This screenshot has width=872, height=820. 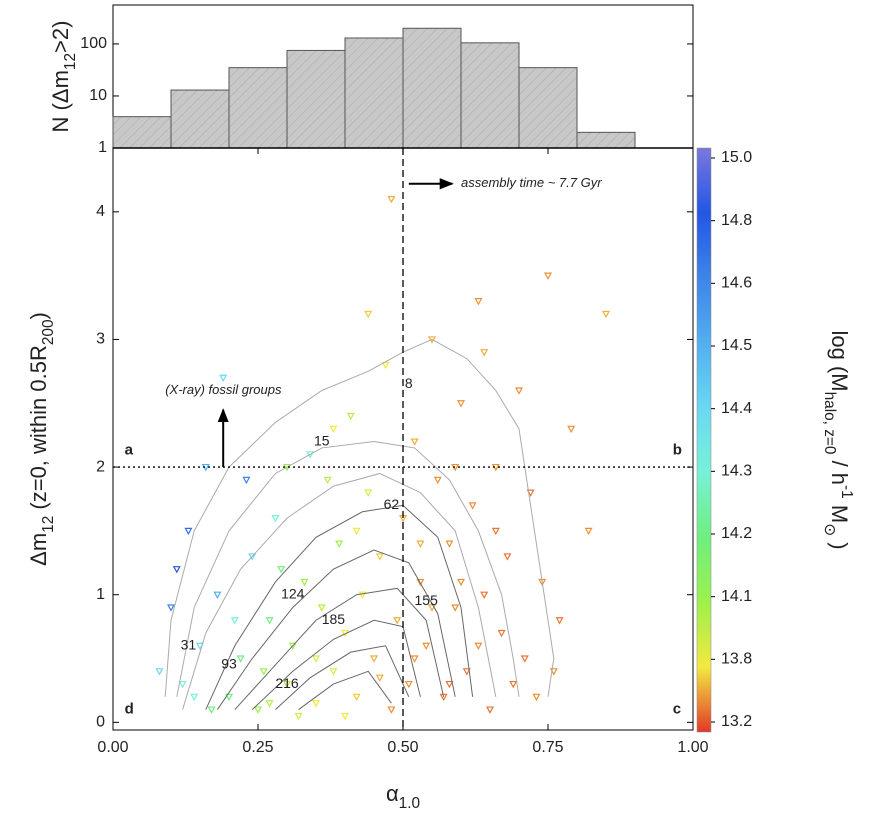 I want to click on label-part: >2), so click(x=60, y=37).